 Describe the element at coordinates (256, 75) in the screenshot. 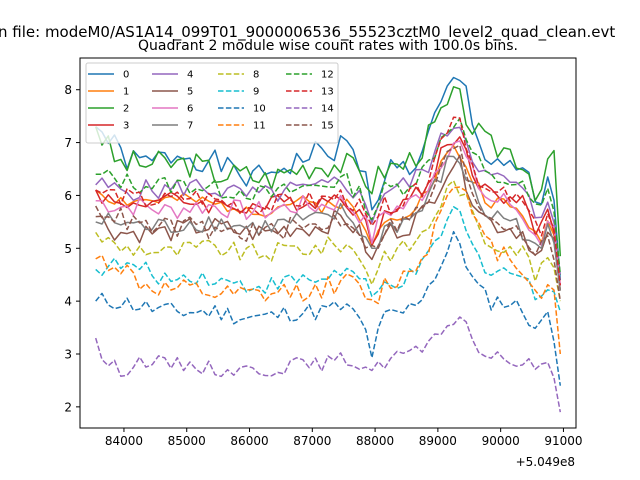

I see `legend-label-8: 8` at that location.